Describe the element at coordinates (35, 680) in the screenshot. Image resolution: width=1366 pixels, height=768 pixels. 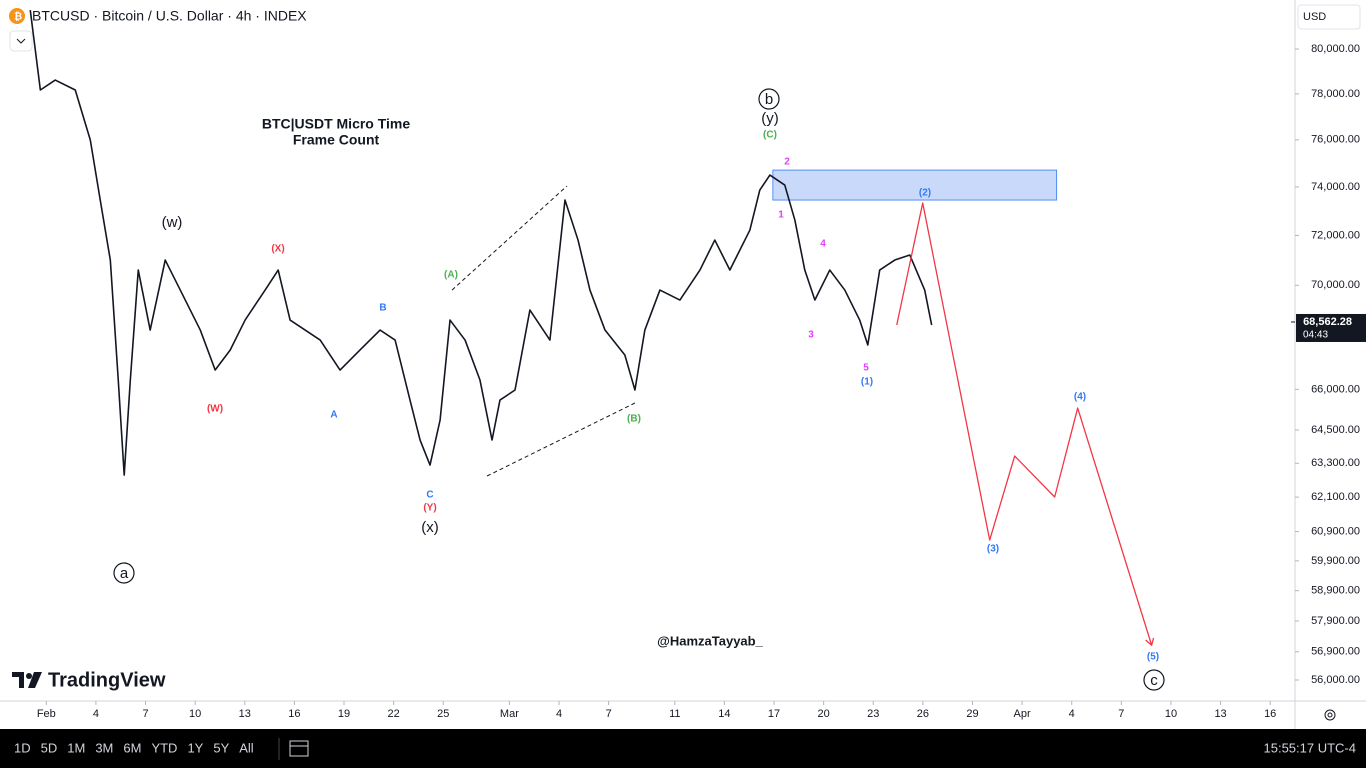
I see `logo-slash` at that location.